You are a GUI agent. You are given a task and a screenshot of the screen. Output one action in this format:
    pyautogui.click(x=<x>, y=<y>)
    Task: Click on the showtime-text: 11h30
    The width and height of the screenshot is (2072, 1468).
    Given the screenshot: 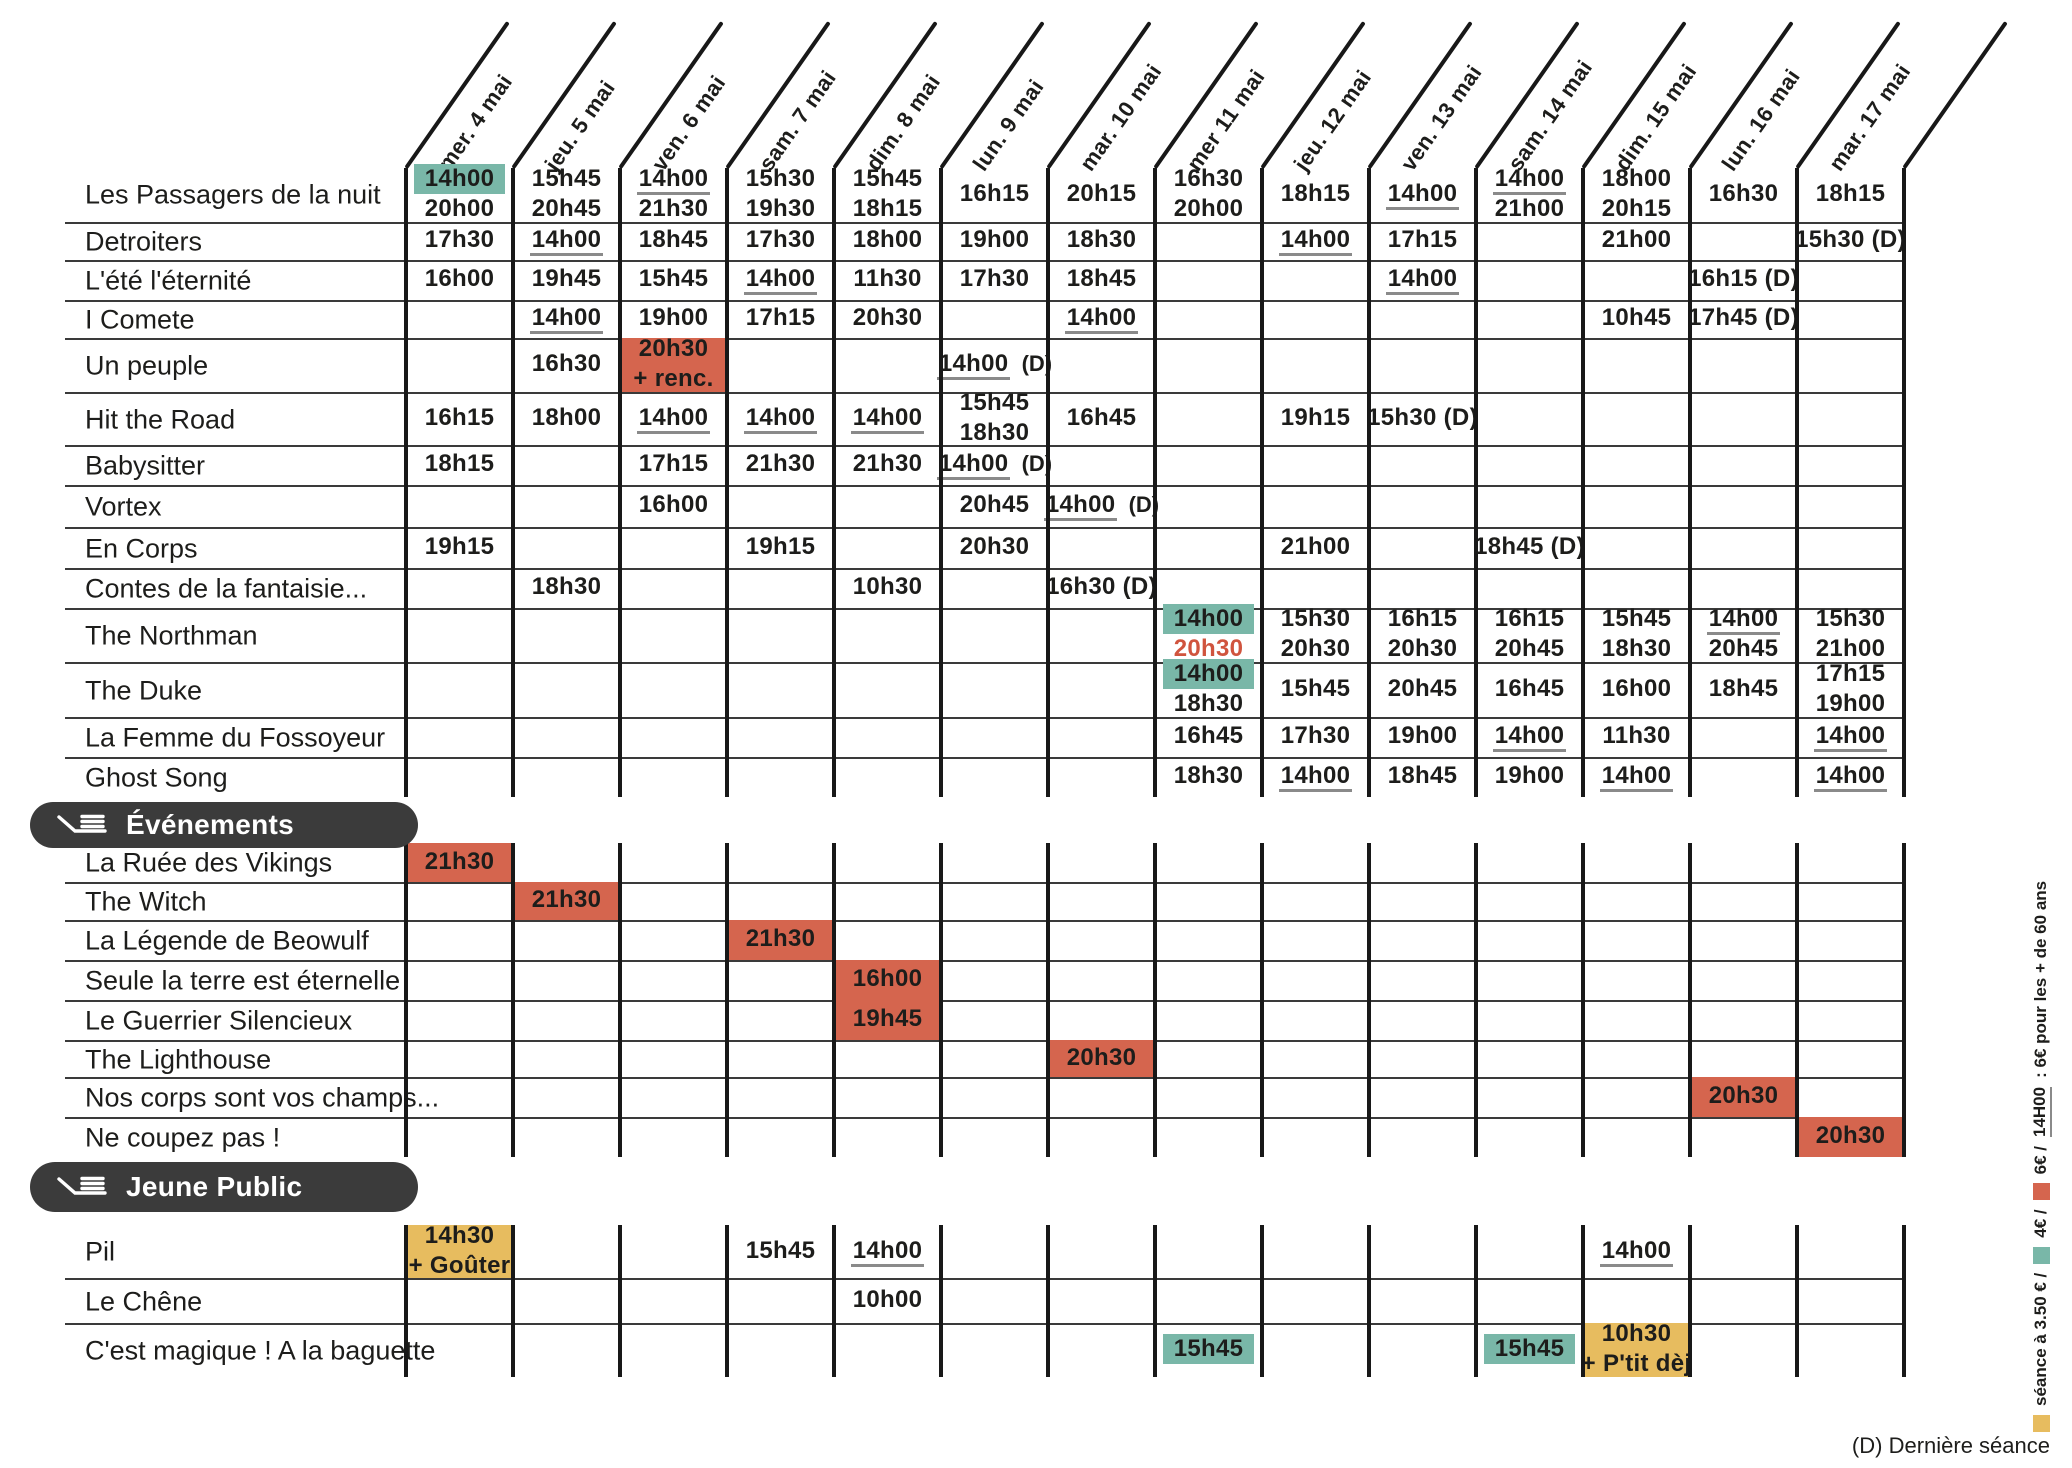 What is the action you would take?
    pyautogui.click(x=887, y=278)
    